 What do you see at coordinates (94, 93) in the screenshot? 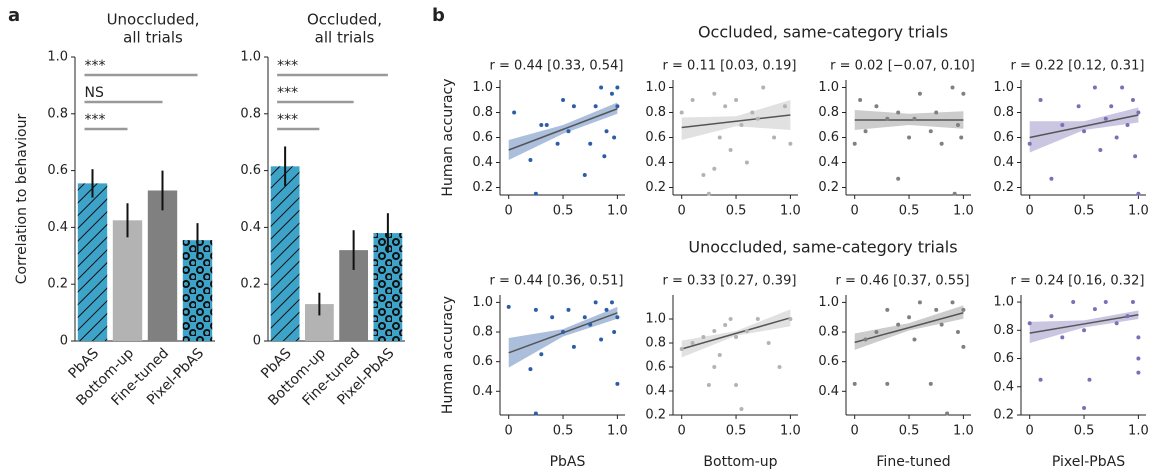
I see `significance-label: NS` at bounding box center [94, 93].